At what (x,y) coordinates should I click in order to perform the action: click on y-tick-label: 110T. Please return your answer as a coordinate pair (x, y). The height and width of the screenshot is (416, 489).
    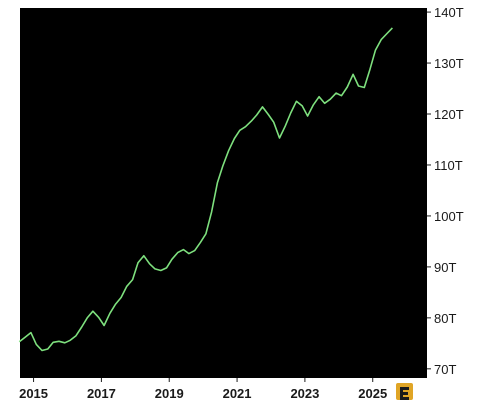
    Looking at the image, I should click on (448, 165).